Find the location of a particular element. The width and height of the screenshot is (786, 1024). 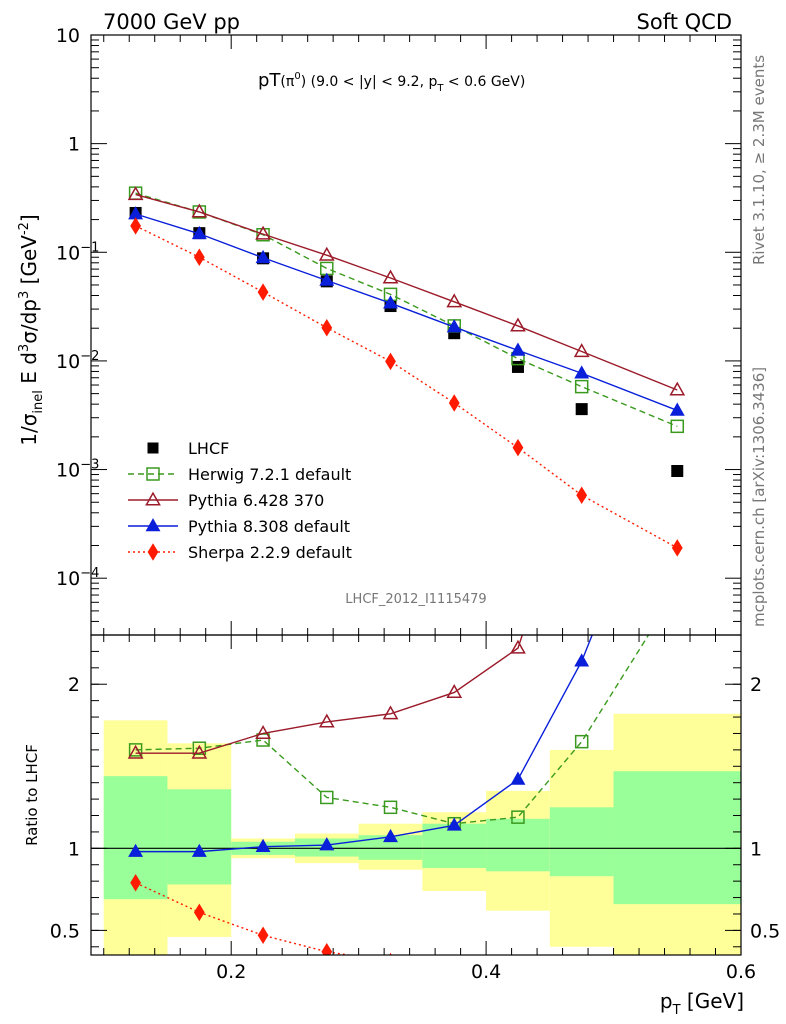

title-range: (9.0 < |y| < 9.2, p is located at coordinates (371, 82).